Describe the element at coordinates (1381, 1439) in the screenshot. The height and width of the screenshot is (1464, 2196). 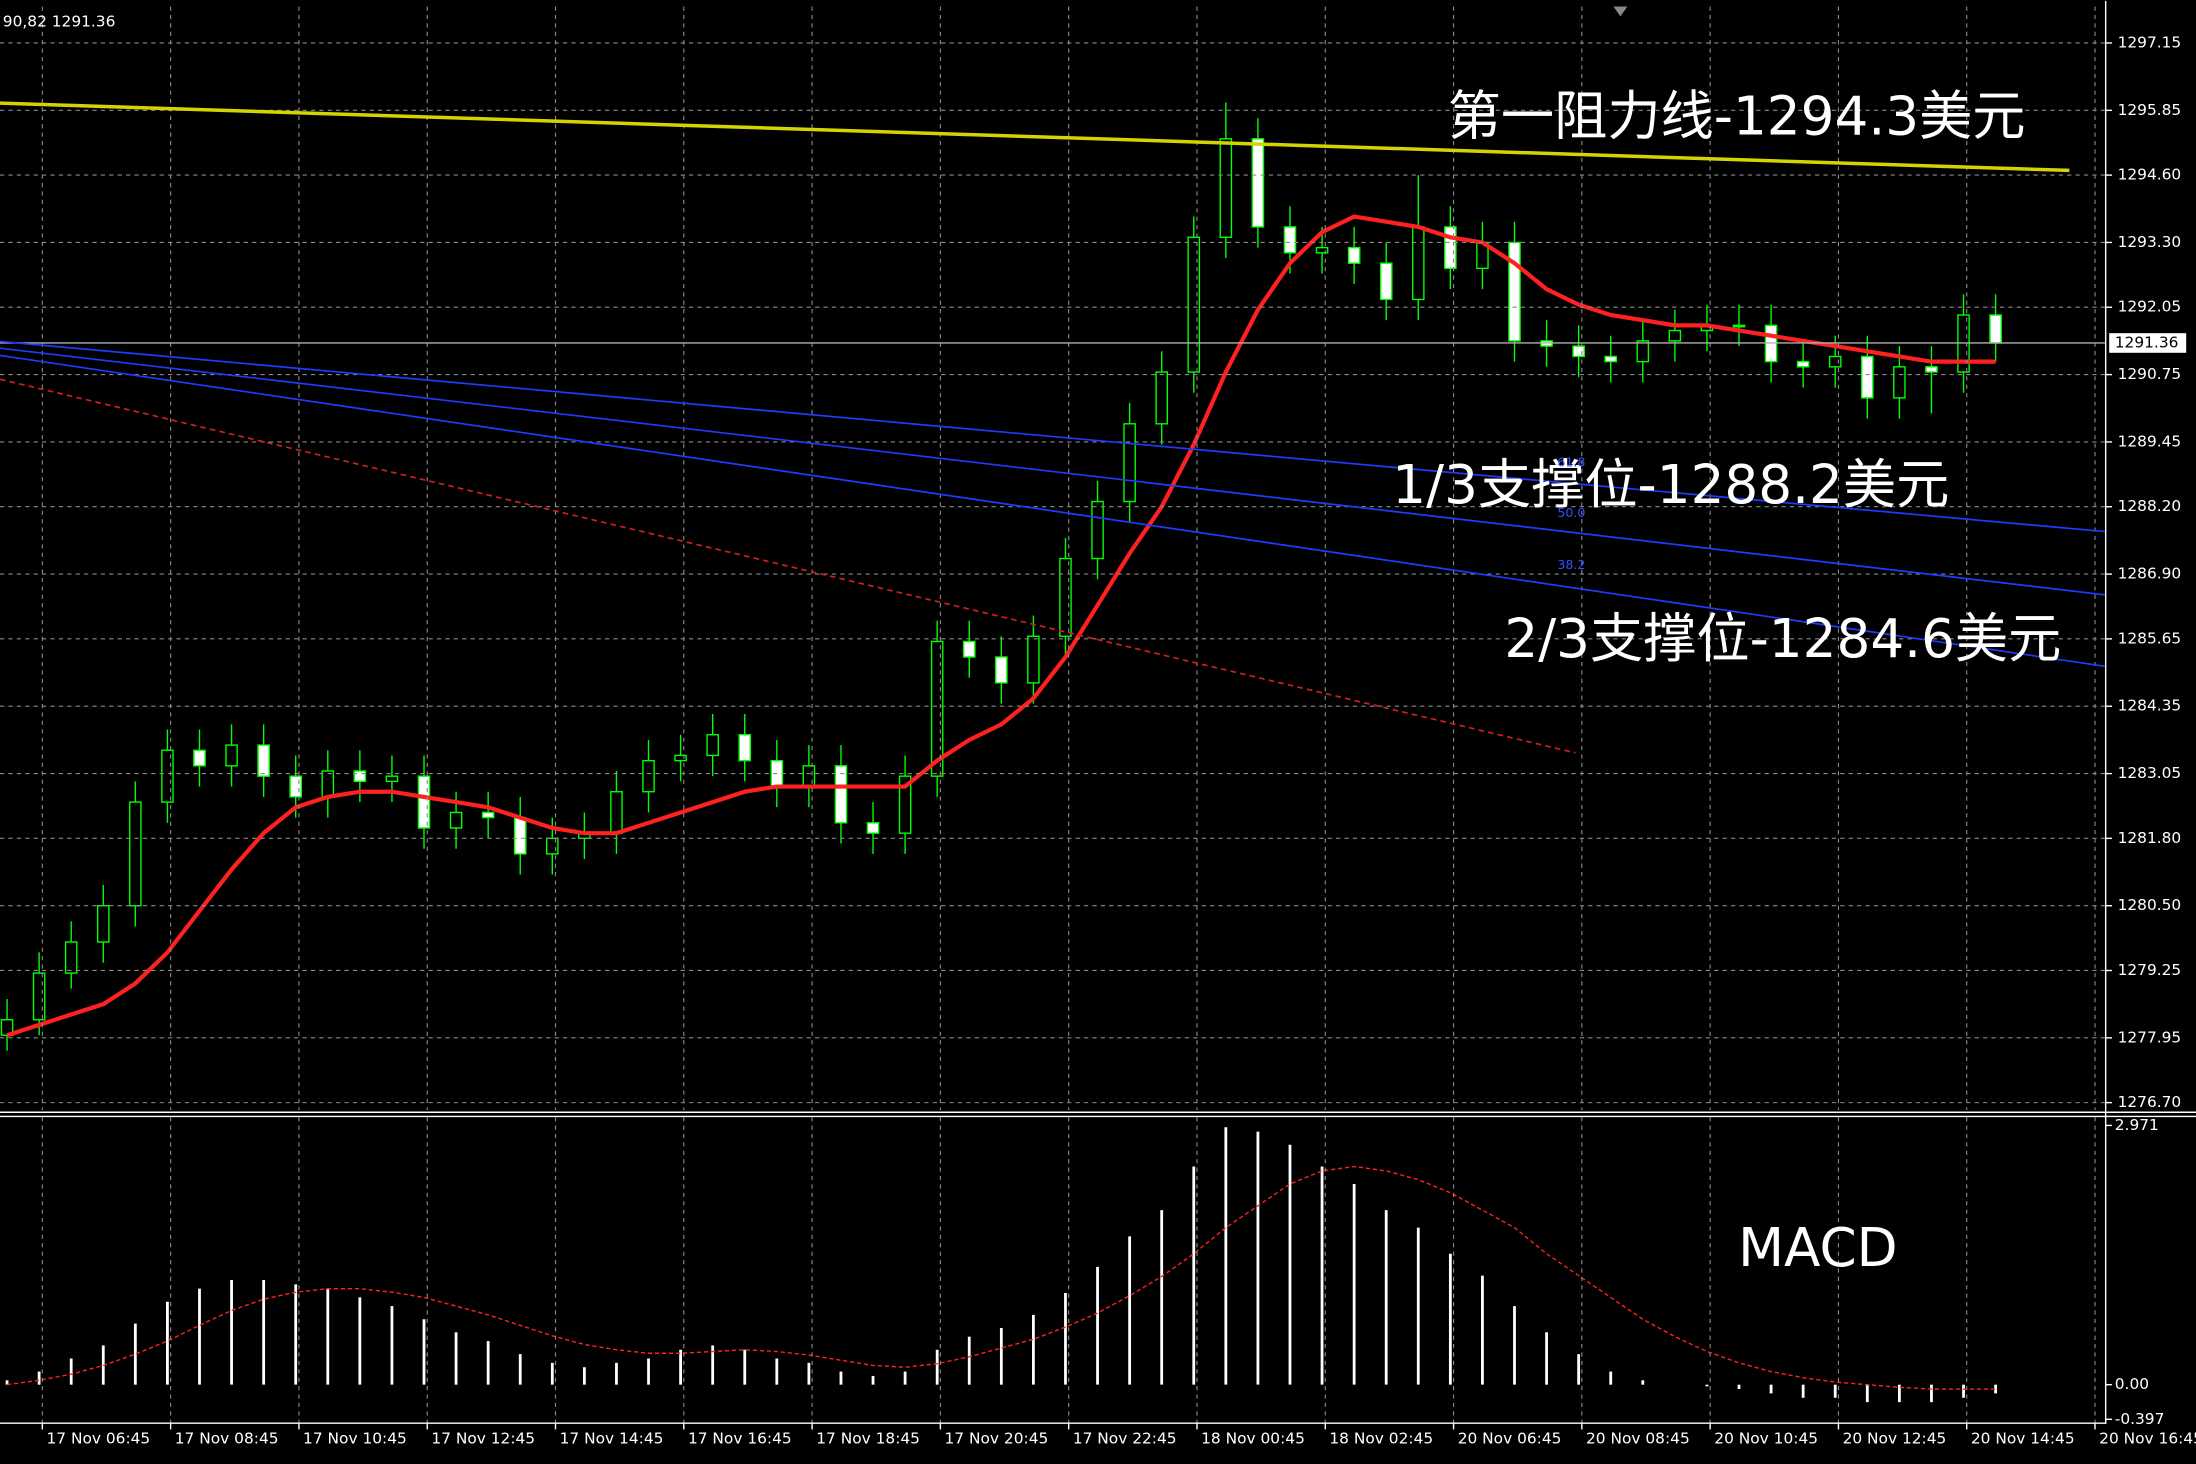
I see `x-tick-label: 18 Nov 02:45` at that location.